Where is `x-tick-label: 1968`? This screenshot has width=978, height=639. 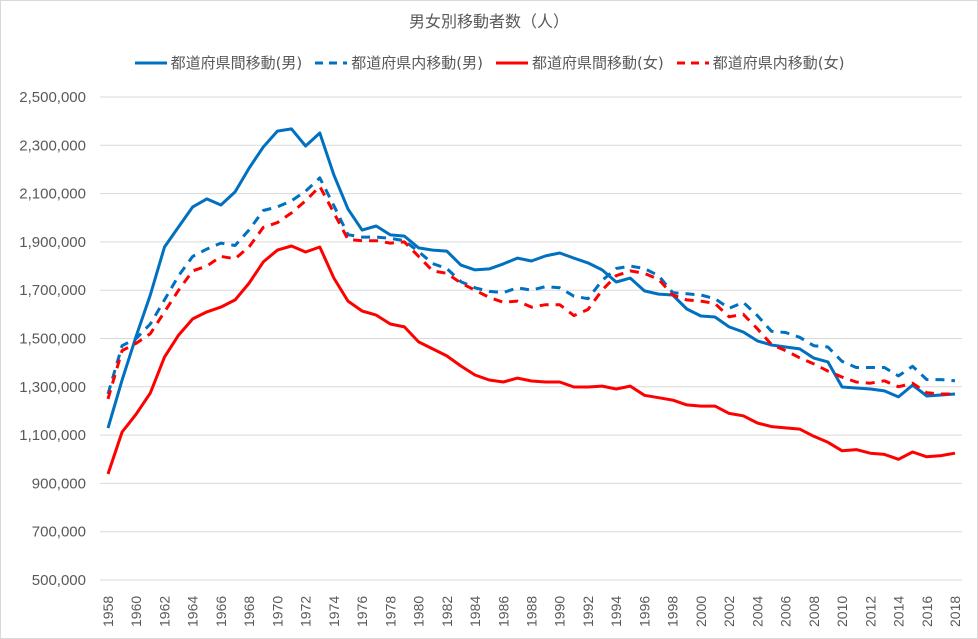
x-tick-label: 1968 is located at coordinates (249, 611).